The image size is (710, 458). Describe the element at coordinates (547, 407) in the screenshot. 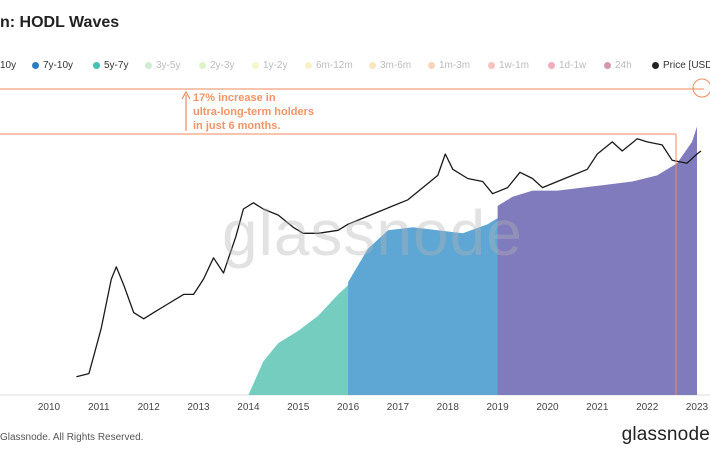

I see `x-tick-label: 2020` at that location.